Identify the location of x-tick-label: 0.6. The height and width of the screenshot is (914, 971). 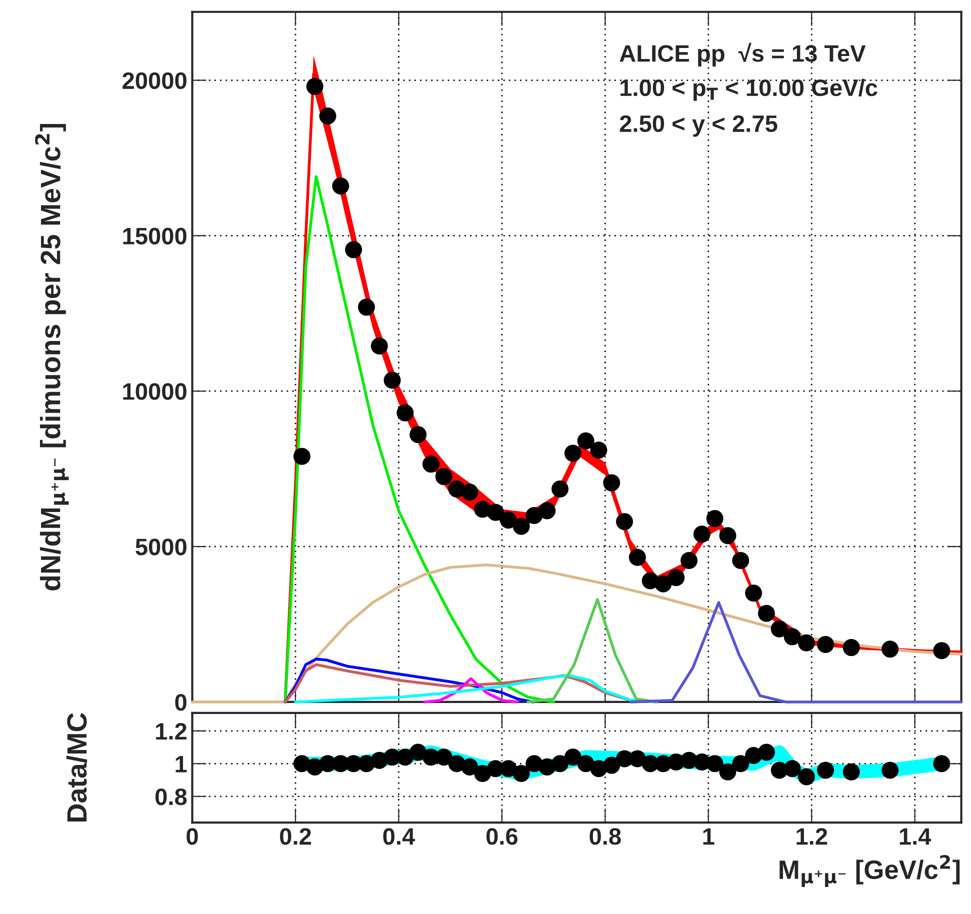
(502, 836).